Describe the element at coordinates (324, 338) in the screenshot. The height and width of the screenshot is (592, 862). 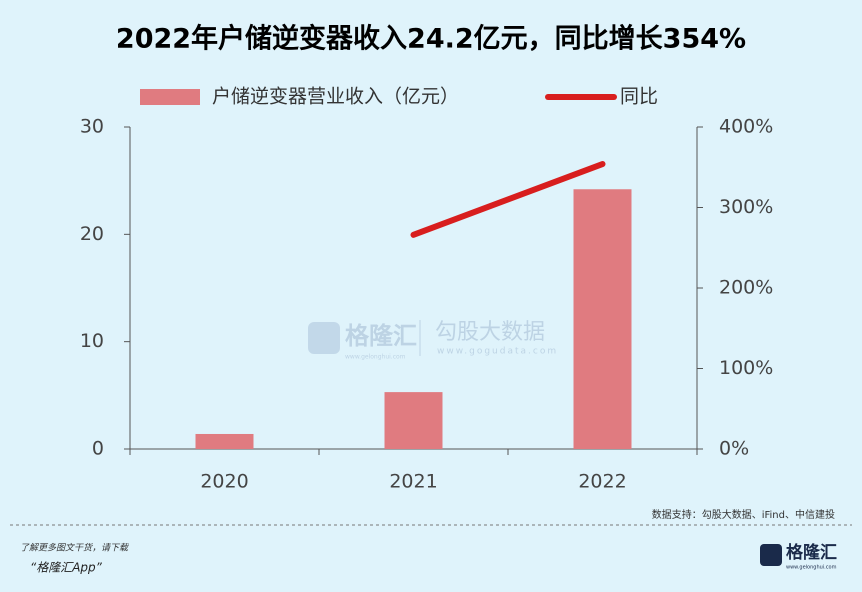
I see `watermark-icon` at that location.